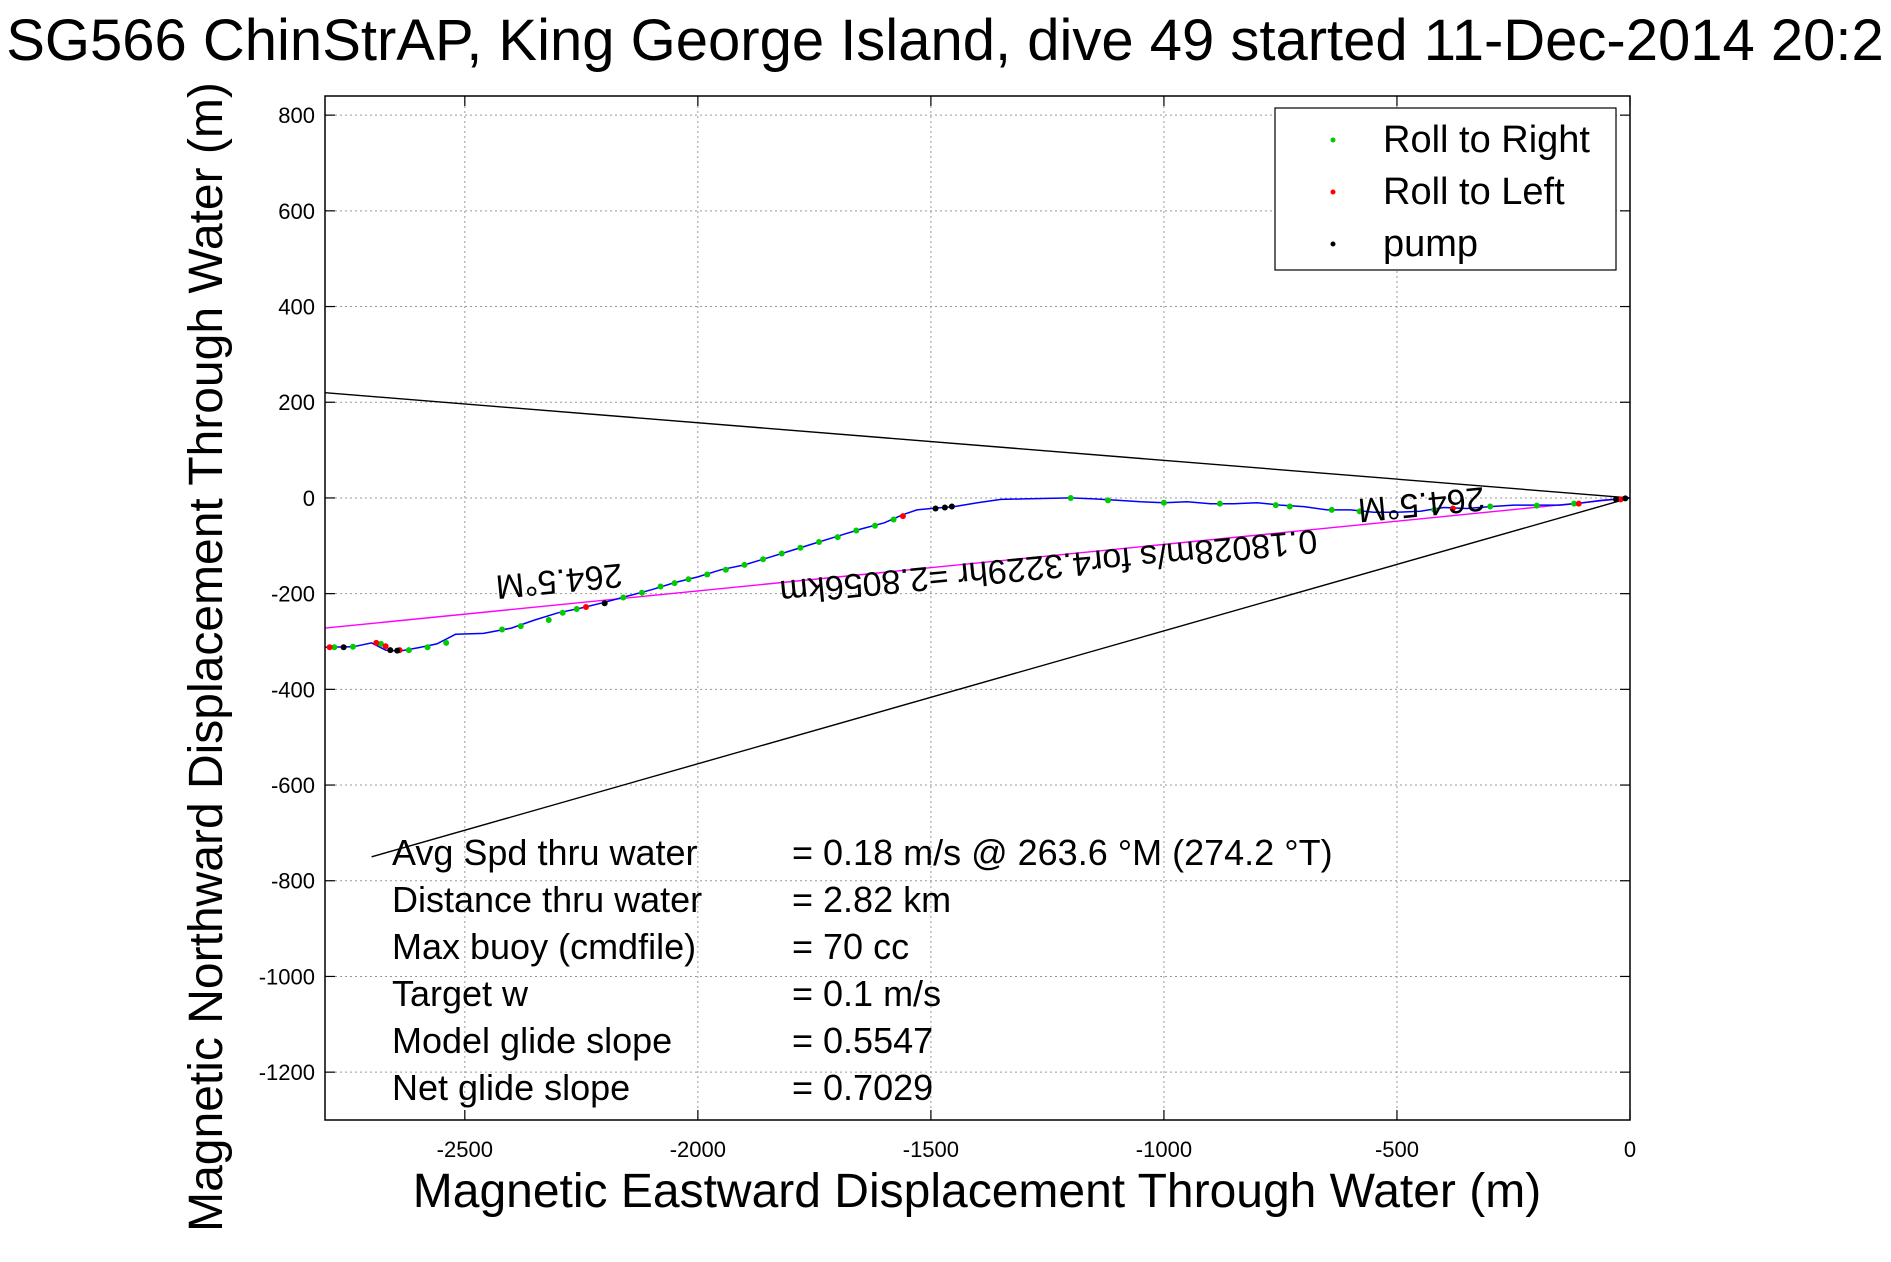  I want to click on stat-value: = 2.82 km, so click(871, 899).